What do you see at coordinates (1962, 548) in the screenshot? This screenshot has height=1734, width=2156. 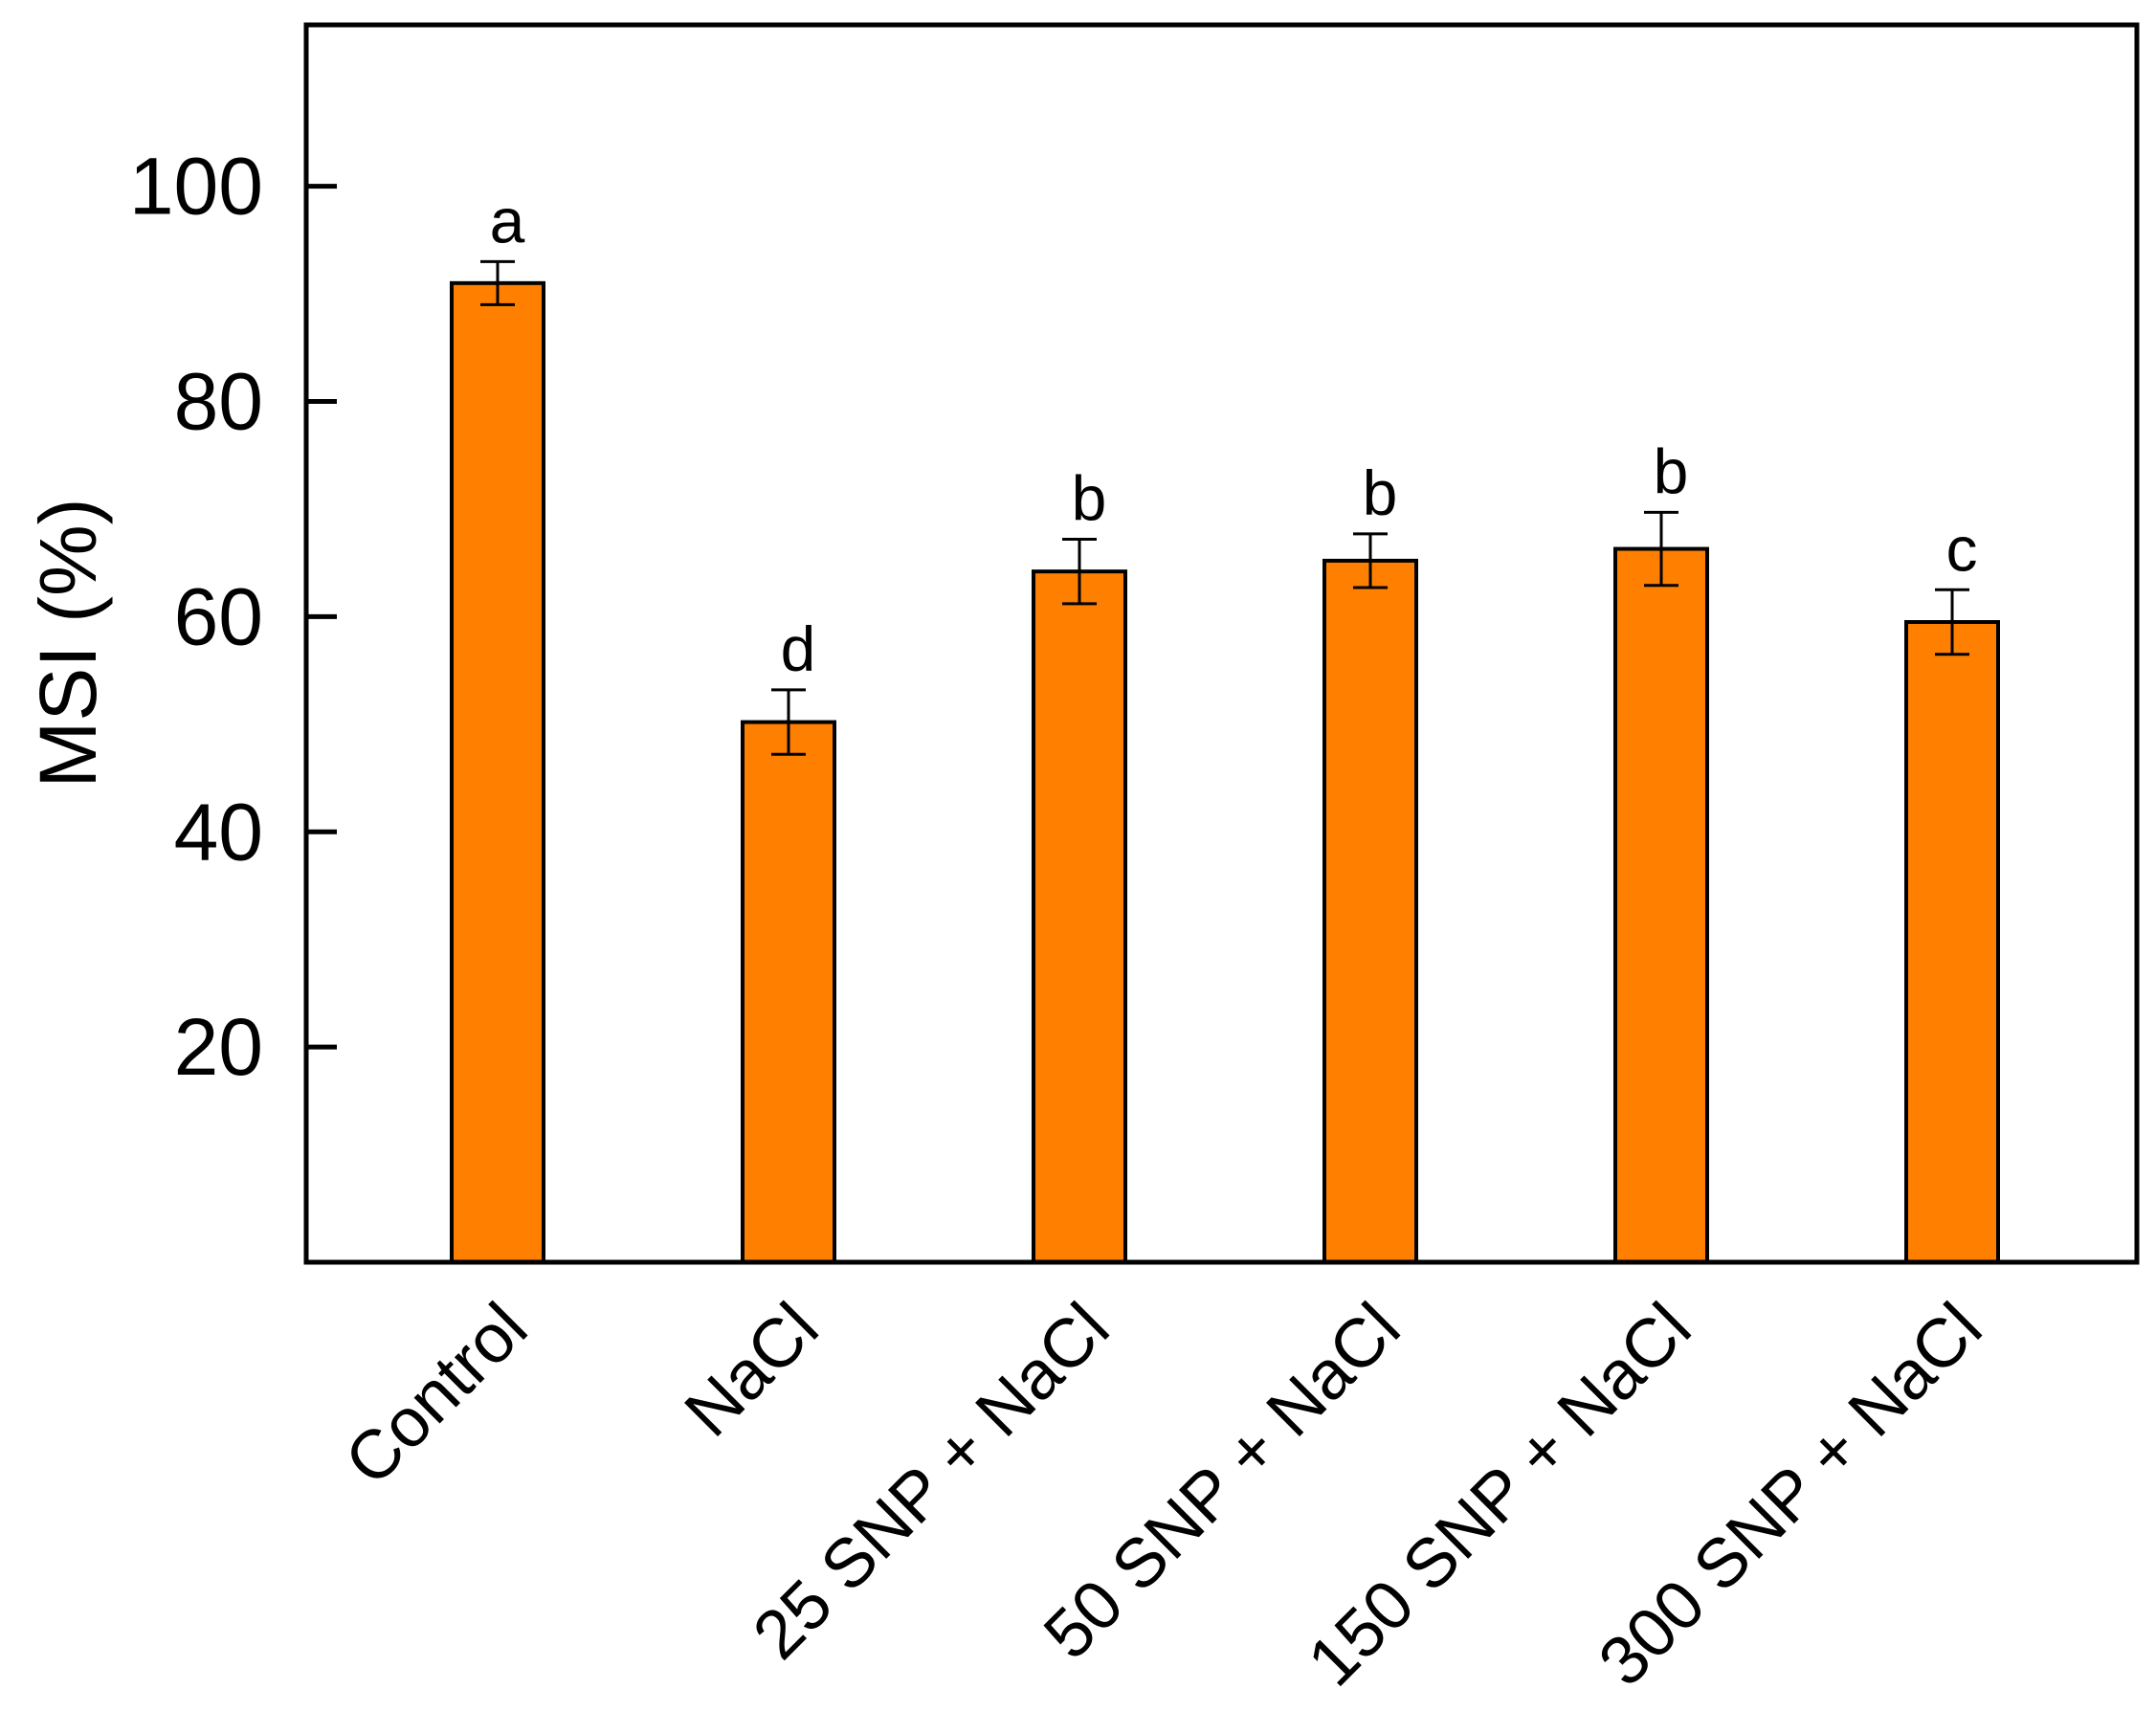 I see `significance-label: c` at bounding box center [1962, 548].